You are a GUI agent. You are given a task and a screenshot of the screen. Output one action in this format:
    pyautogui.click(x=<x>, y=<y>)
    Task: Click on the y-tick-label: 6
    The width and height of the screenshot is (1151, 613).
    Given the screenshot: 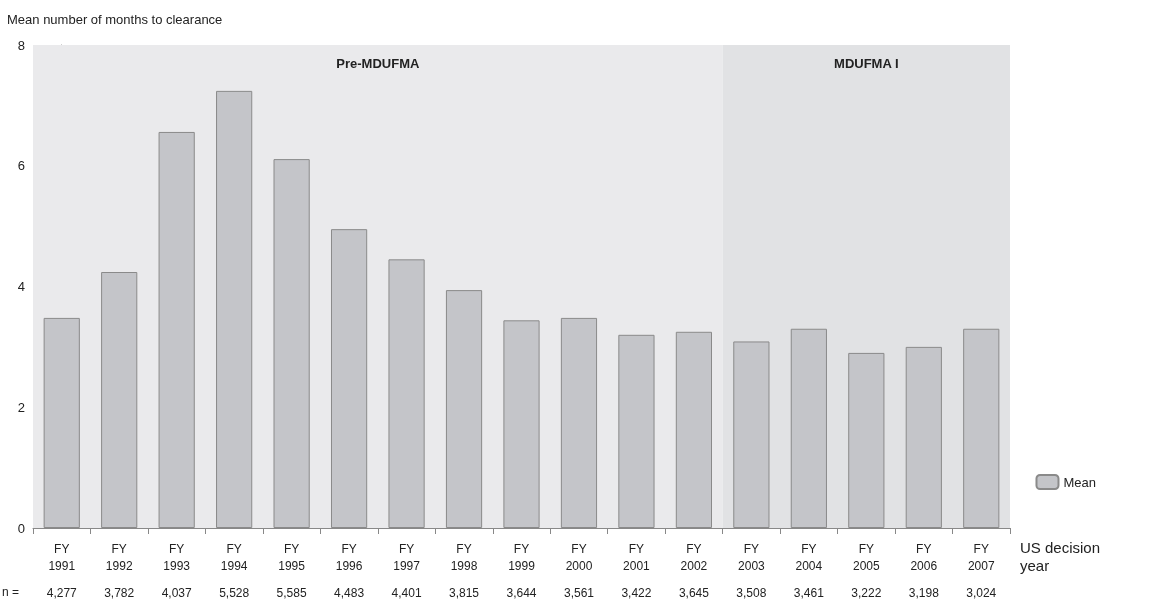 What is the action you would take?
    pyautogui.click(x=21, y=166)
    